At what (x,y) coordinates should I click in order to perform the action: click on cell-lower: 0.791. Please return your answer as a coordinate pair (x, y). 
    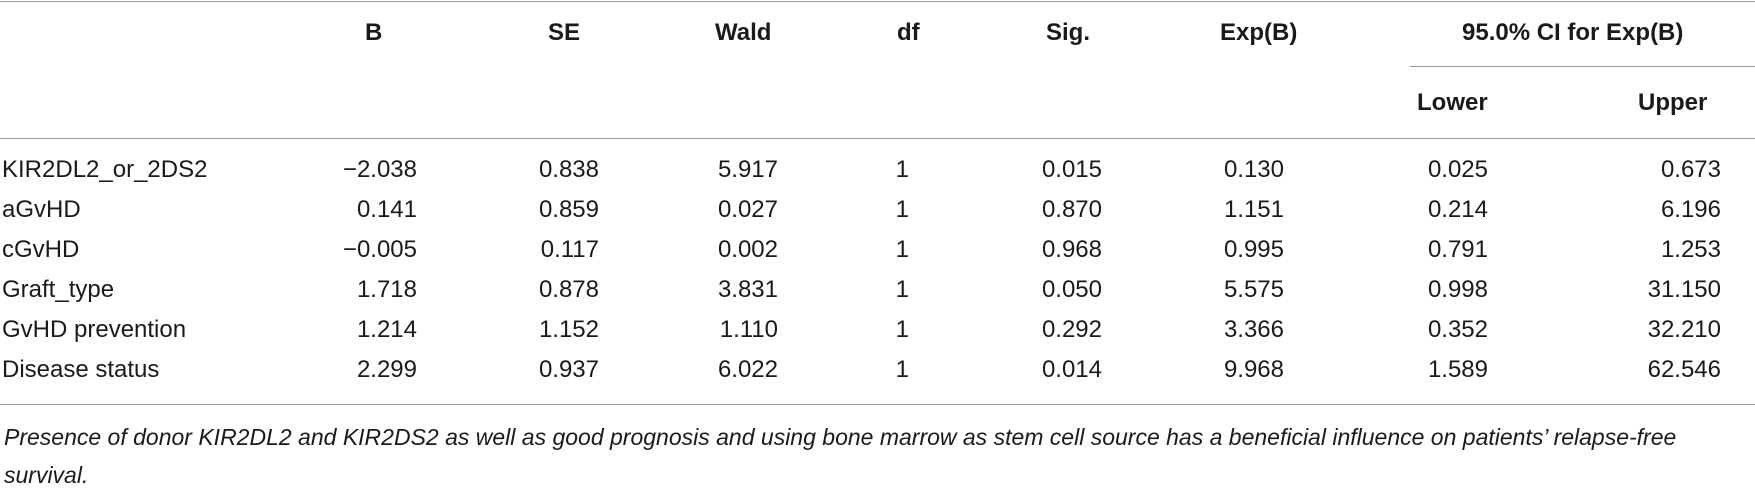
    Looking at the image, I should click on (1457, 249).